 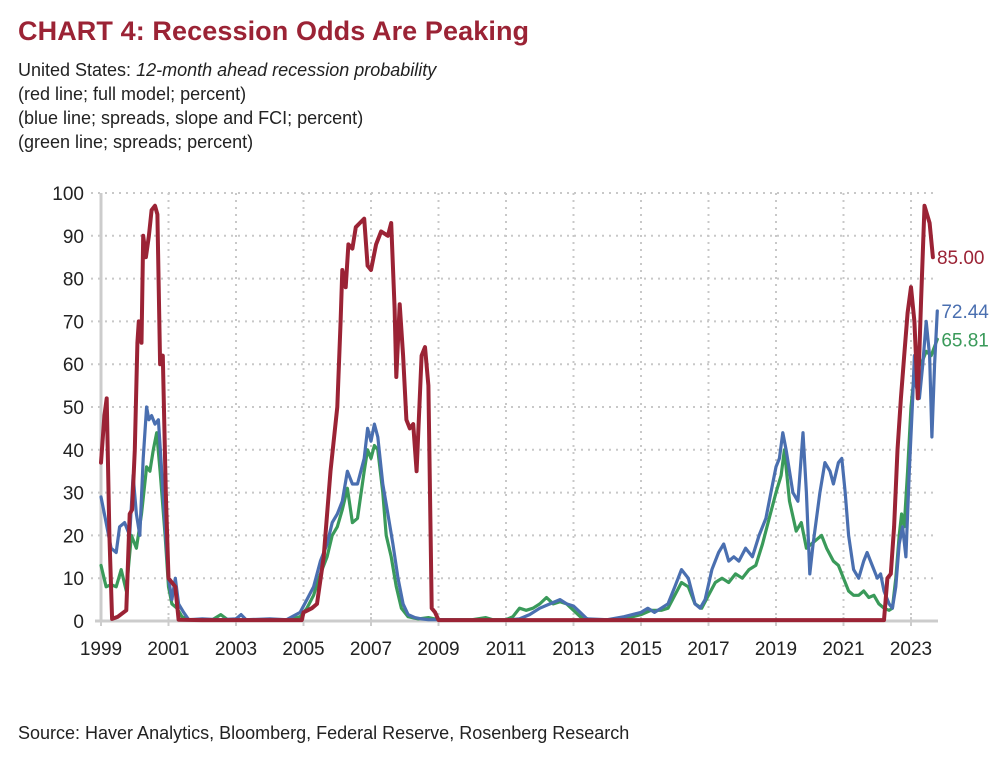 I want to click on y-tick-label: 70, so click(x=73, y=322).